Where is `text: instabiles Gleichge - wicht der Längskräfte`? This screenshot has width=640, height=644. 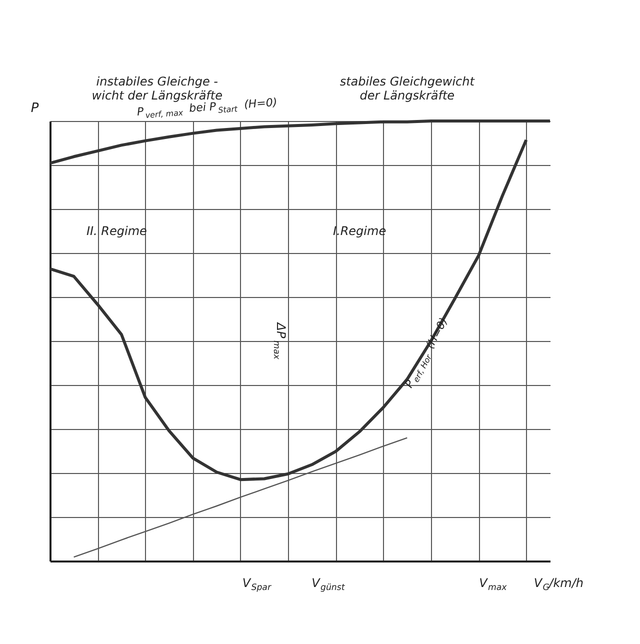 text: instabiles Gleichge - wicht der Längskräfte is located at coordinates (157, 88).